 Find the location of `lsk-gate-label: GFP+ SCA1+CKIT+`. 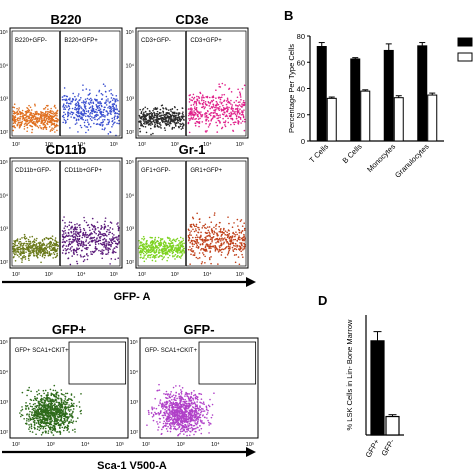

lsk-gate-label: GFP+ SCA1+CKIT+ is located at coordinates (42, 351).